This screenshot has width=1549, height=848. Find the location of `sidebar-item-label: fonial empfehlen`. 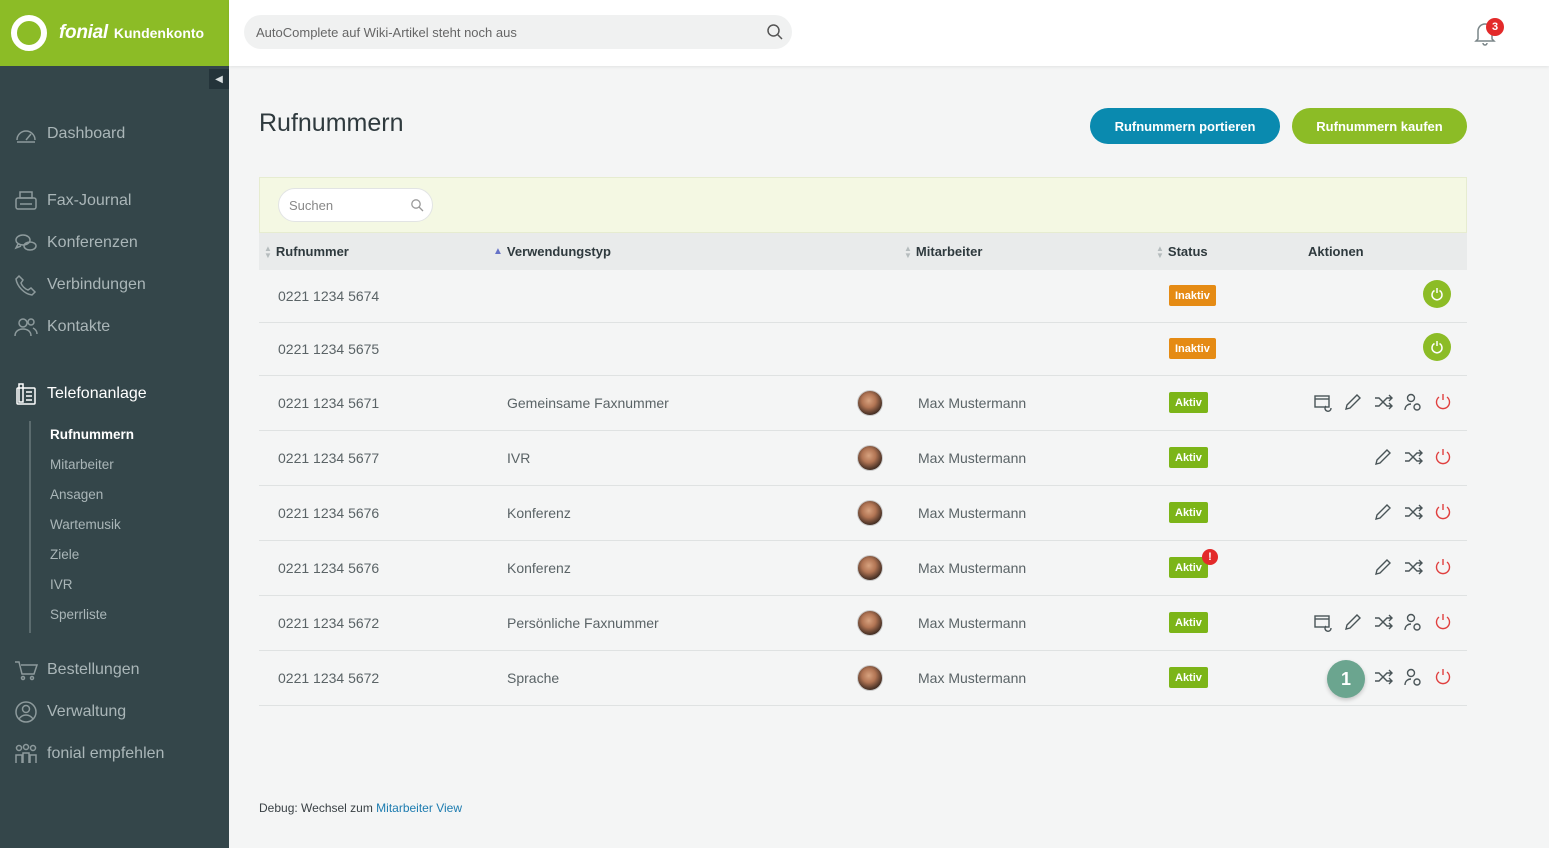

sidebar-item-label: fonial empfehlen is located at coordinates (106, 753).